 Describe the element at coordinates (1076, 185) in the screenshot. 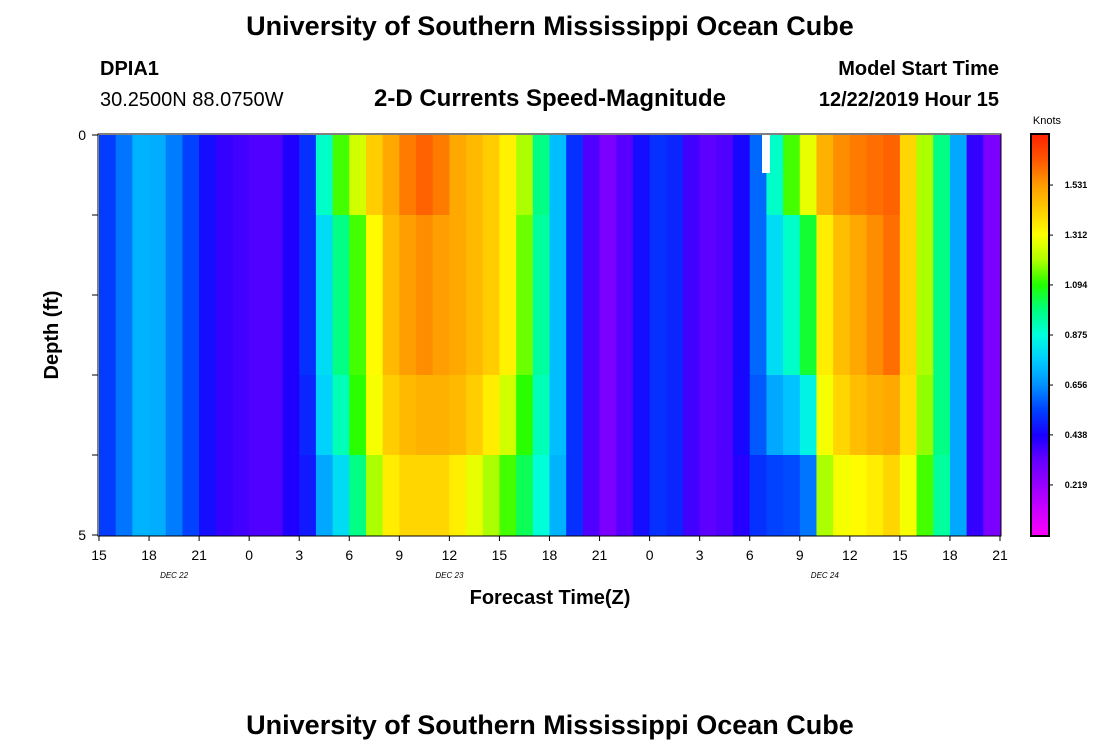

I see `colorbar-label: 1.531` at that location.